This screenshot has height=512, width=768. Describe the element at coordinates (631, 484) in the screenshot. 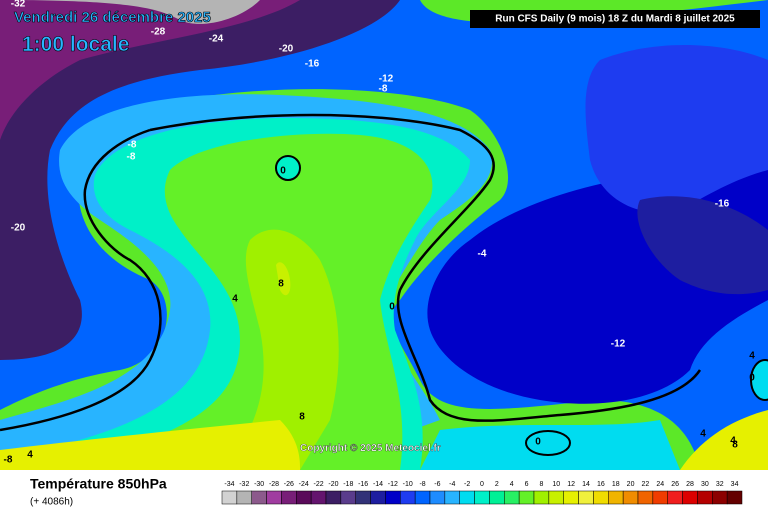

I see `legend-label: 20` at that location.